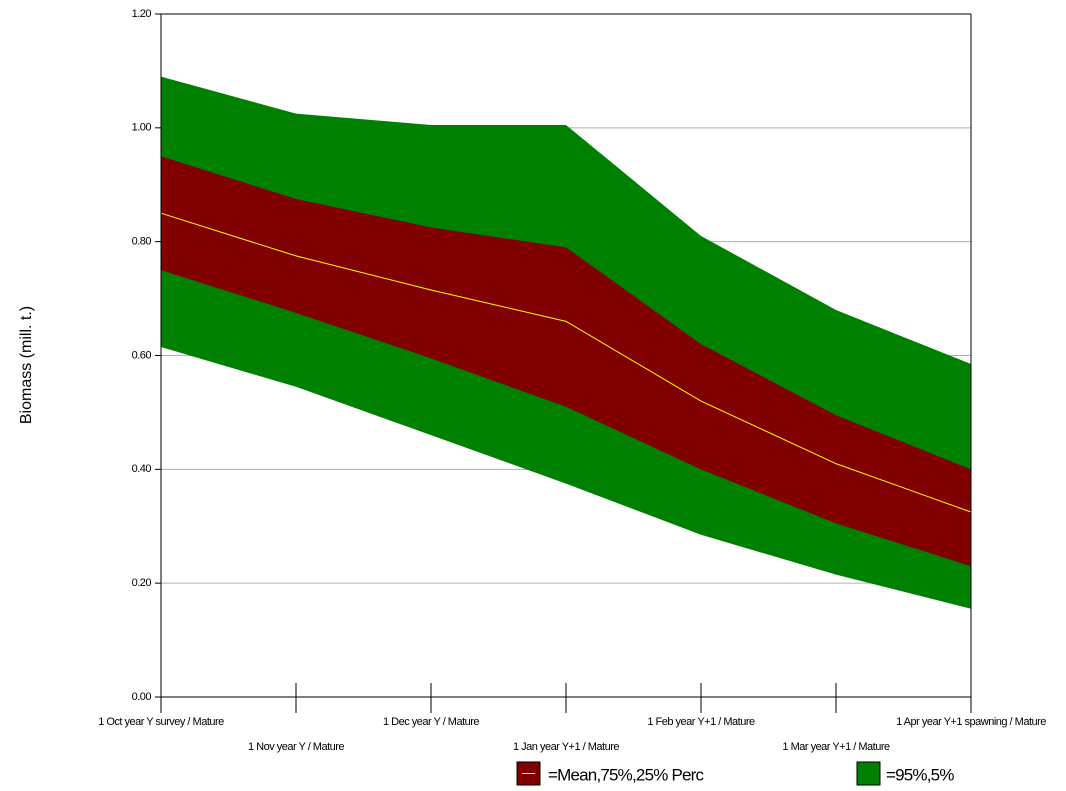  I want to click on y-axis-label: Biomass (mill. t.), so click(26, 365).